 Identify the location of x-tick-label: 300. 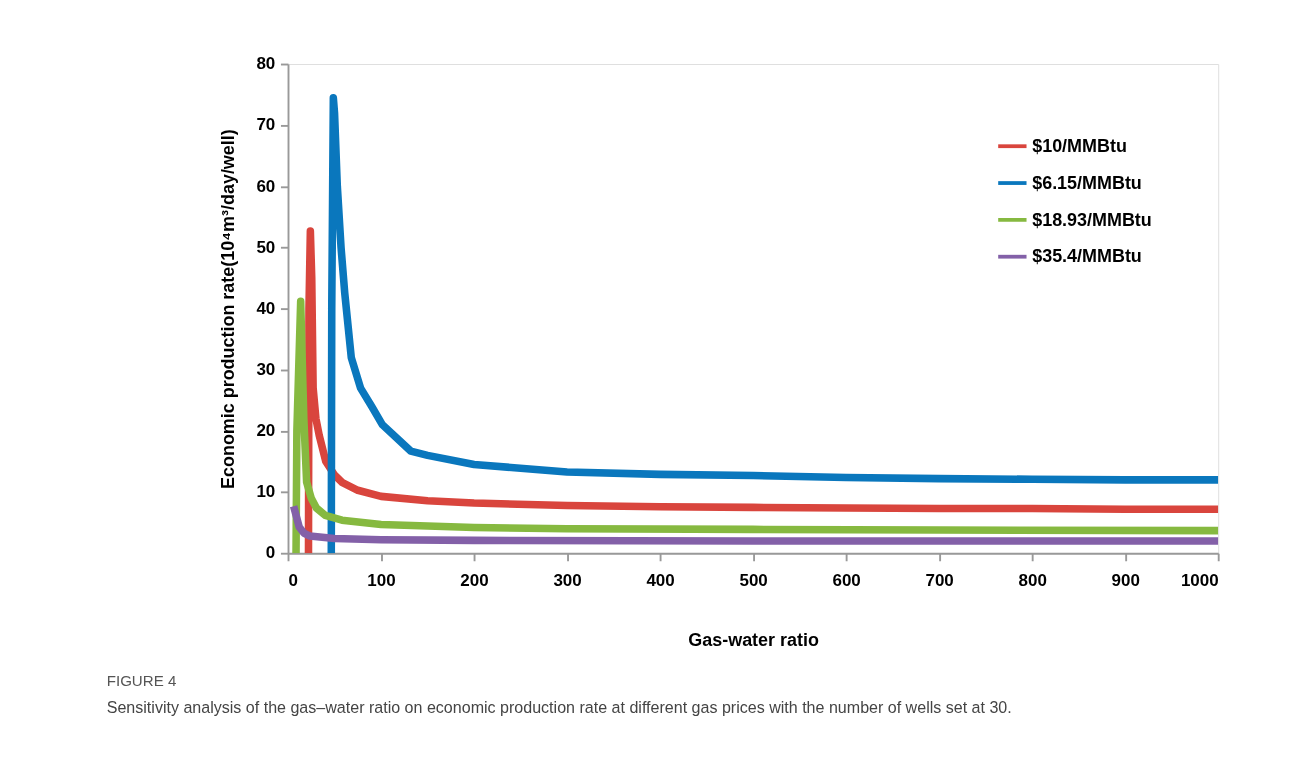
(567, 580).